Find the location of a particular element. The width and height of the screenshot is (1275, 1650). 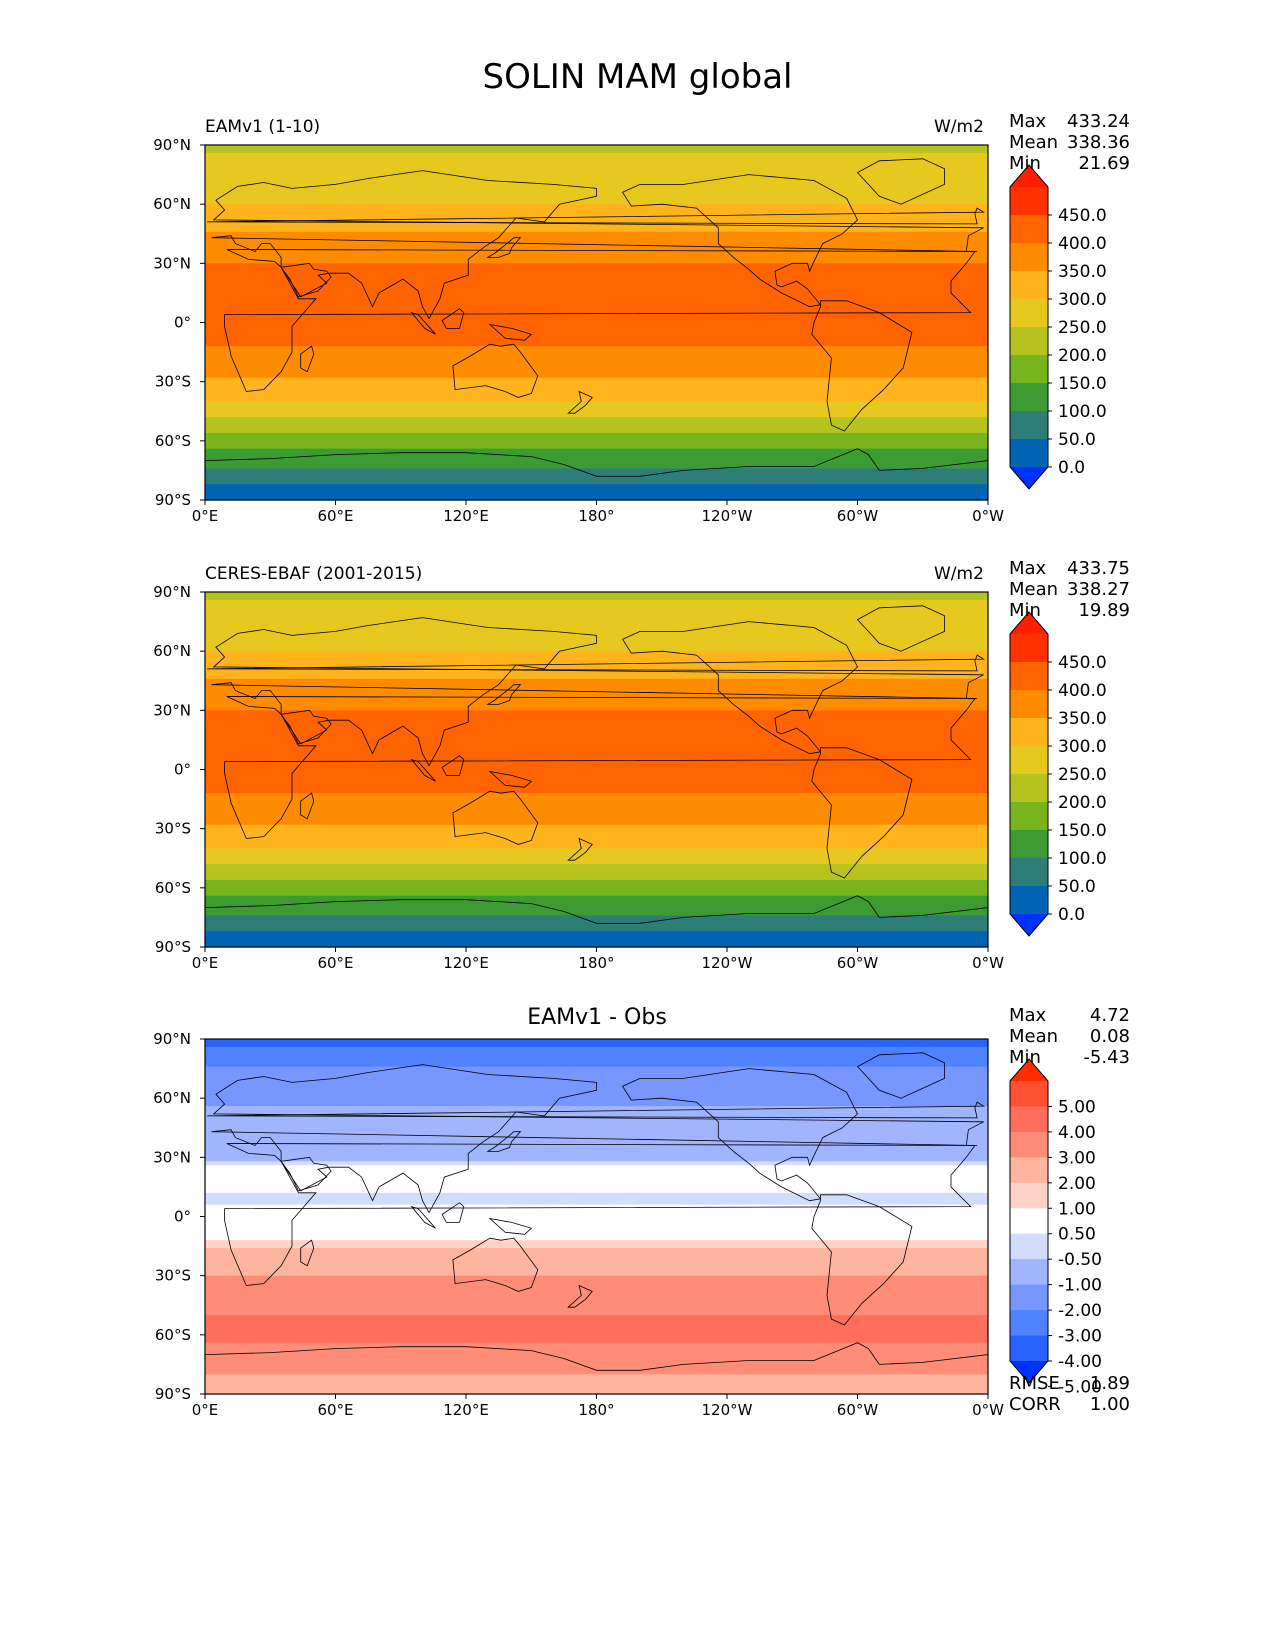

field-bands is located at coordinates (596, 1217).